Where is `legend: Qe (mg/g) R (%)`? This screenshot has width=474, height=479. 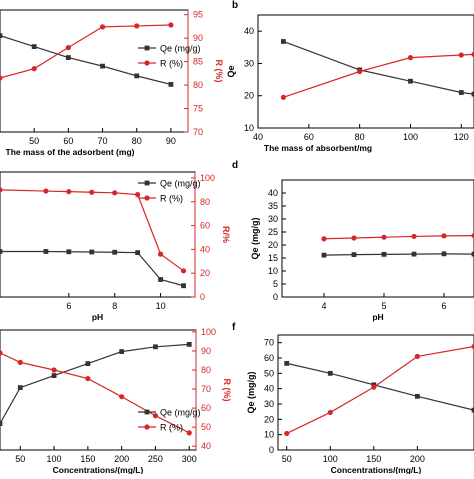 legend: Qe (mg/g) R (%) is located at coordinates (169, 56).